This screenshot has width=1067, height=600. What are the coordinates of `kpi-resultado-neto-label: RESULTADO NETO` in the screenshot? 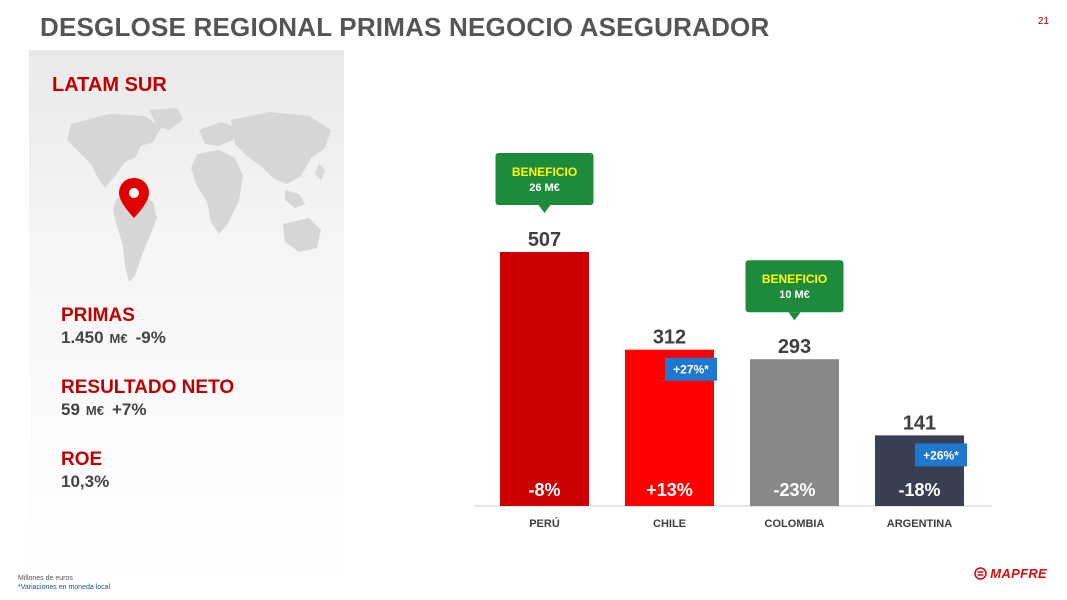 It's located at (148, 387).